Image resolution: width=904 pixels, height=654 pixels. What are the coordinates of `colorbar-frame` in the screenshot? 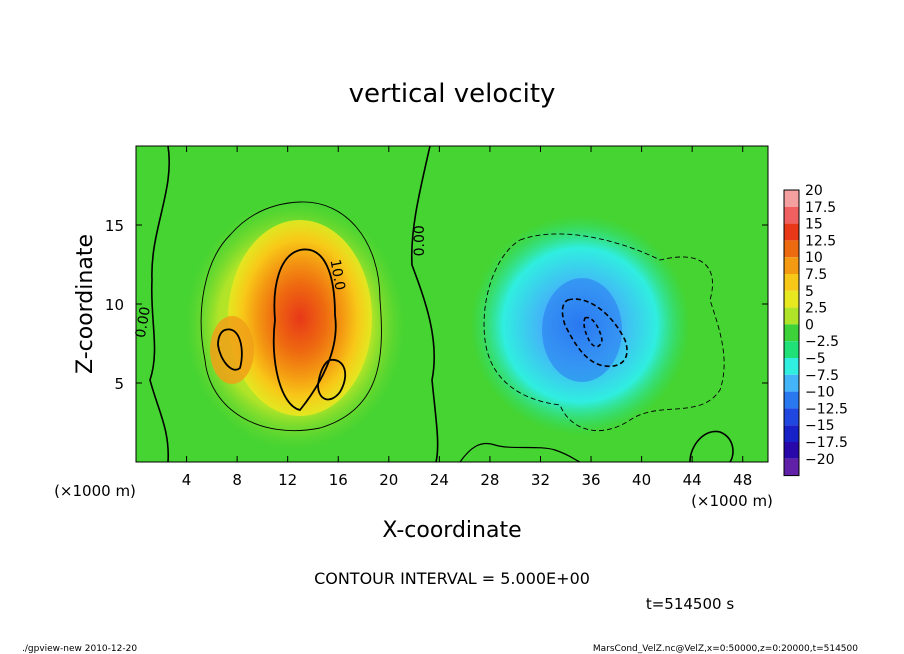 It's located at (791, 333).